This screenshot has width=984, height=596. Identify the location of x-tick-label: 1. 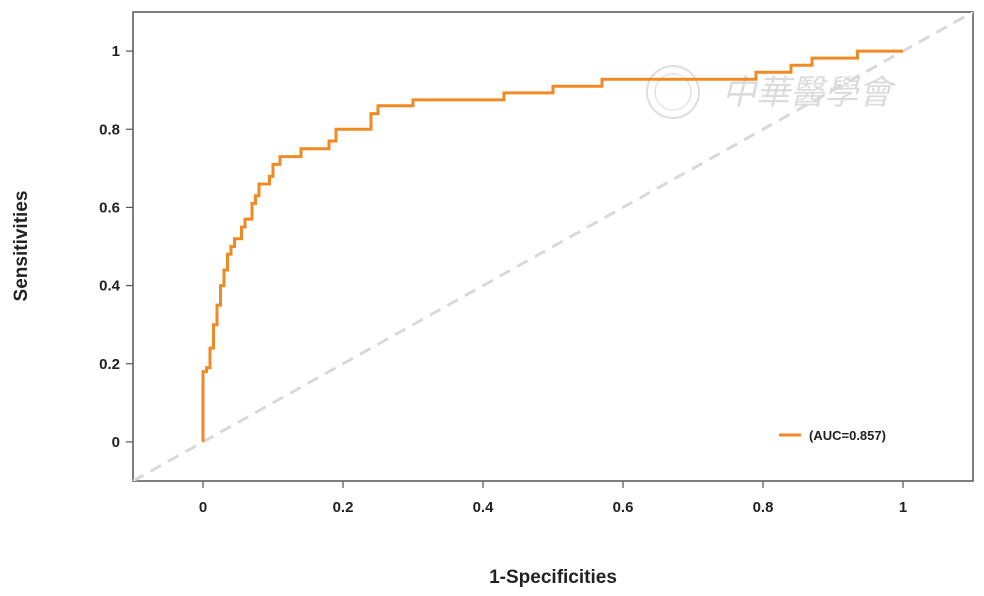
(903, 507).